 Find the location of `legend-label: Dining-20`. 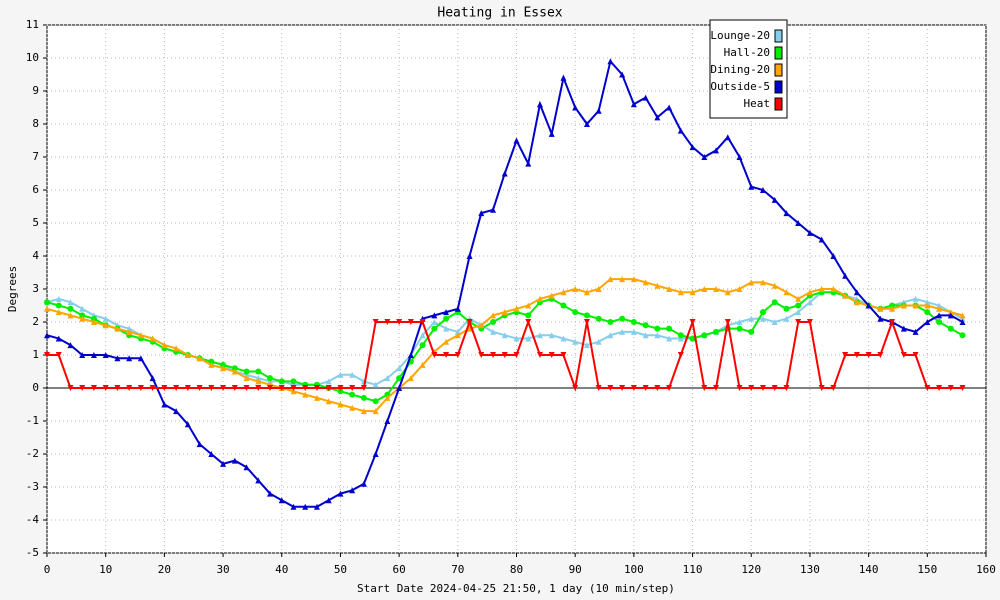

legend-label: Dining-20 is located at coordinates (740, 69).